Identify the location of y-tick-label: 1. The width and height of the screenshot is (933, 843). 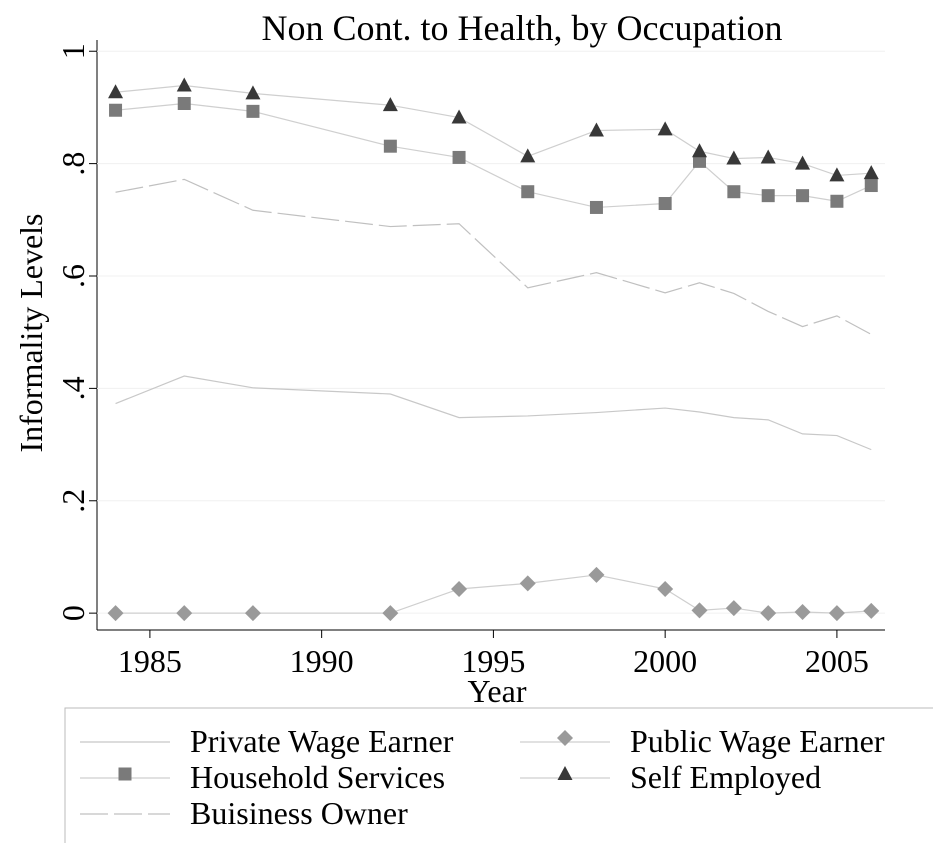
(73, 51).